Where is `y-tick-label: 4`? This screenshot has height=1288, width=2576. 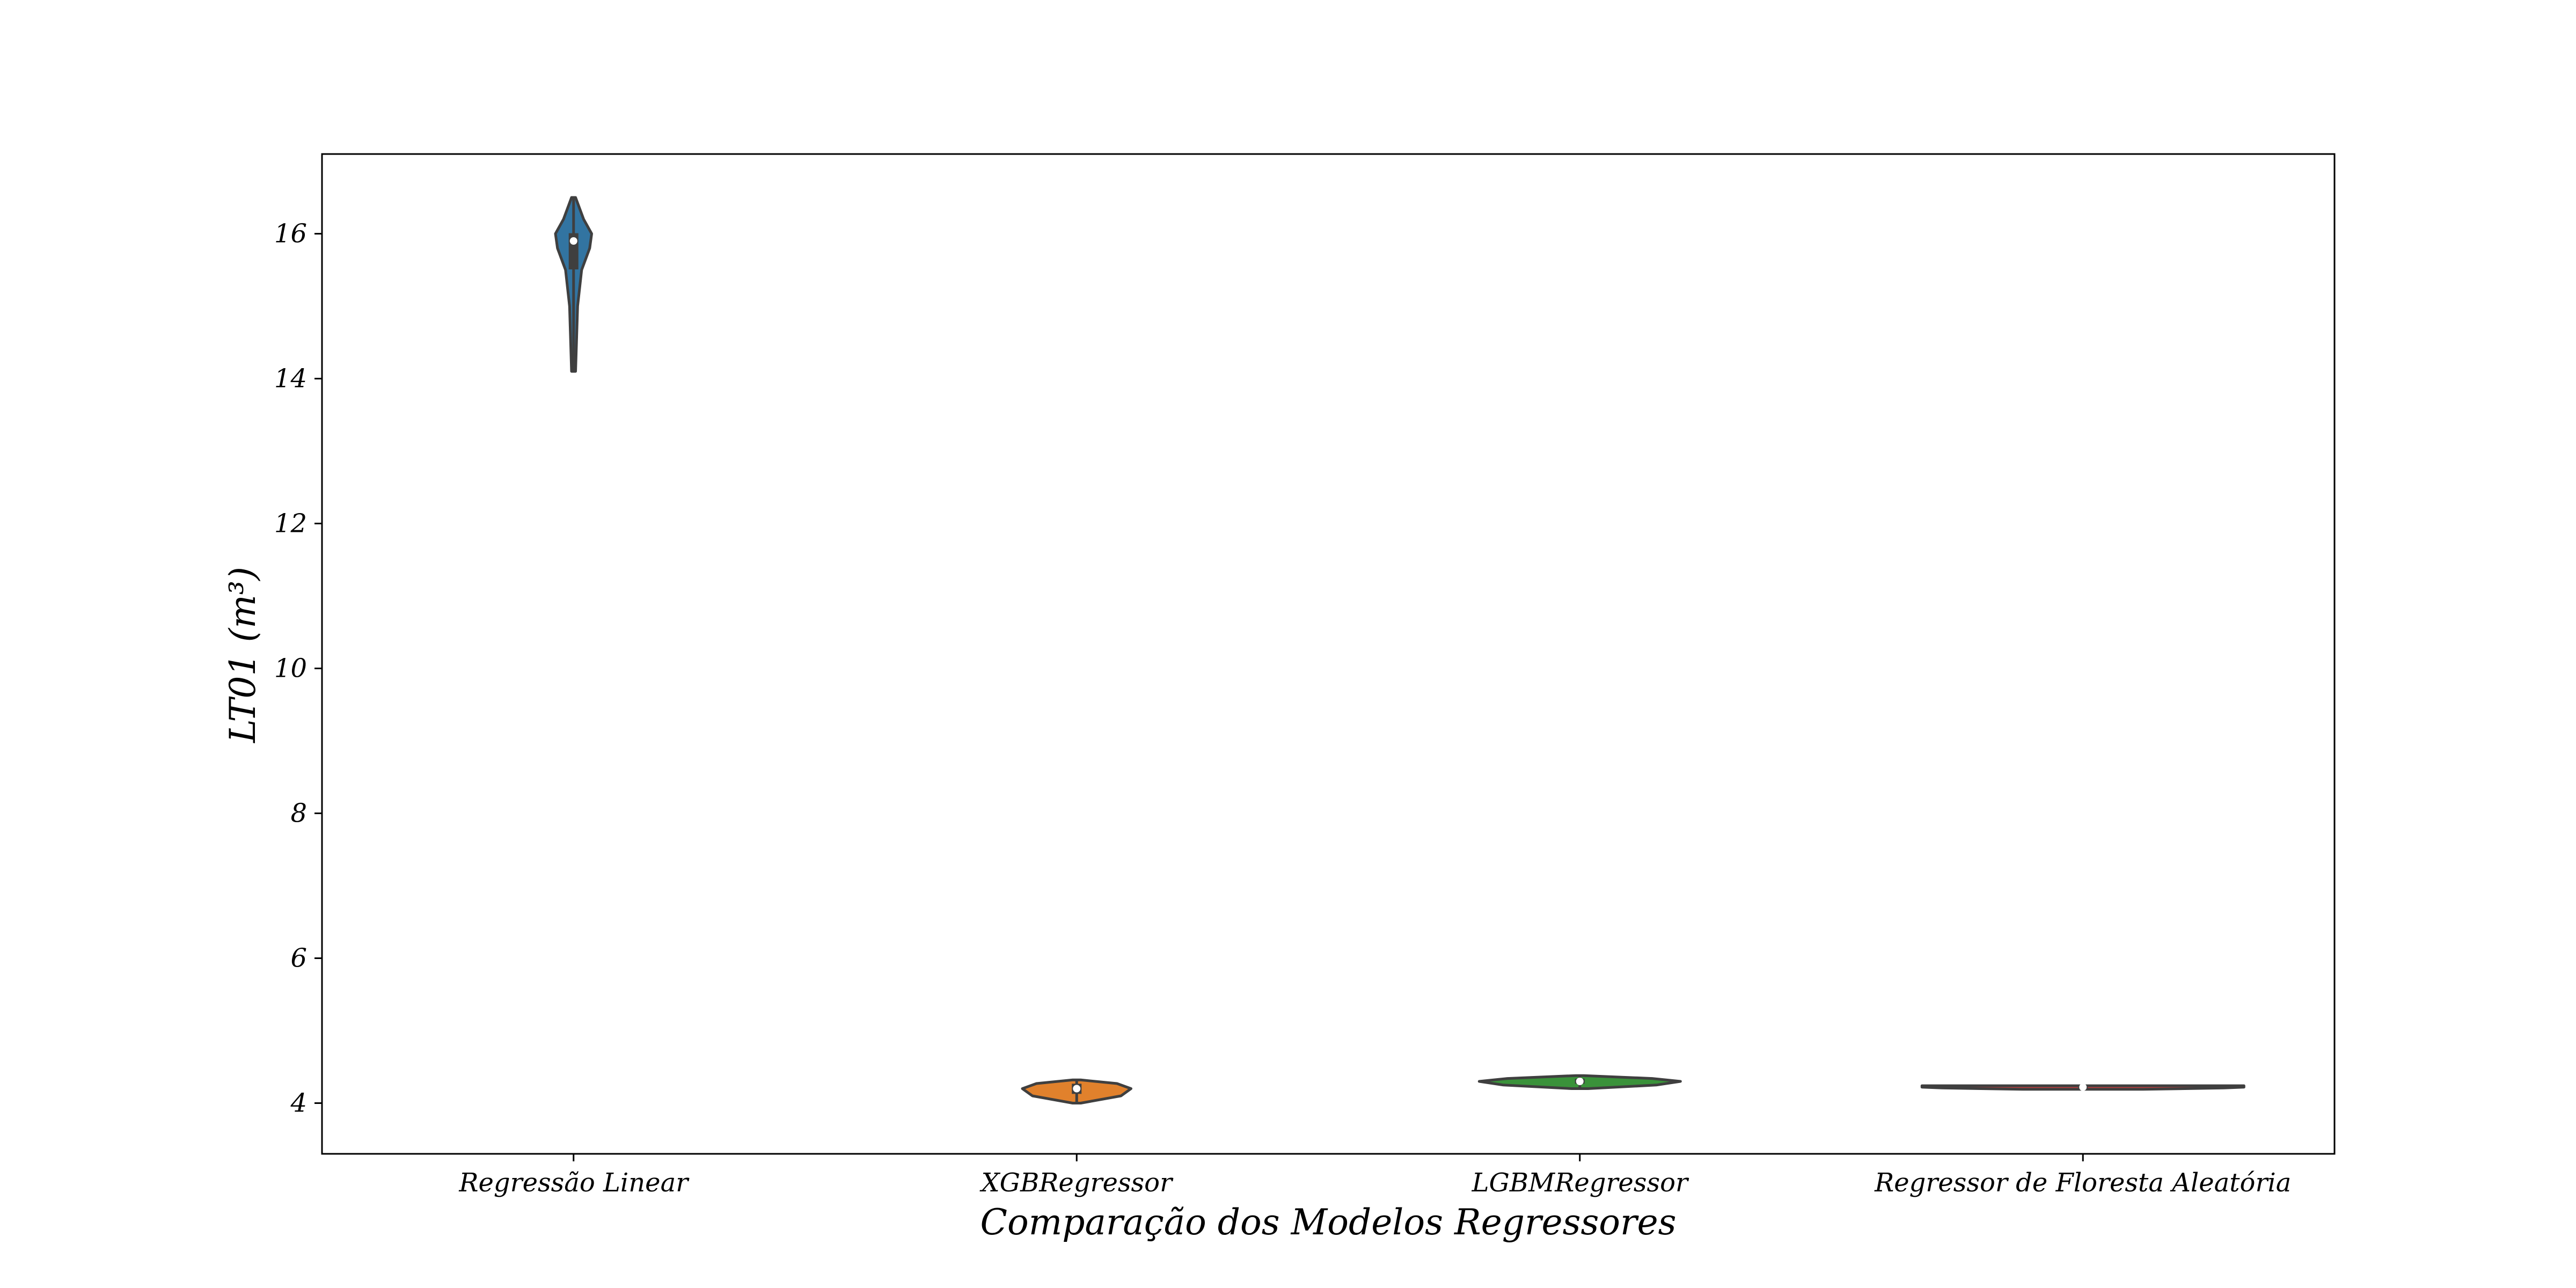 y-tick-label: 4 is located at coordinates (298, 1103).